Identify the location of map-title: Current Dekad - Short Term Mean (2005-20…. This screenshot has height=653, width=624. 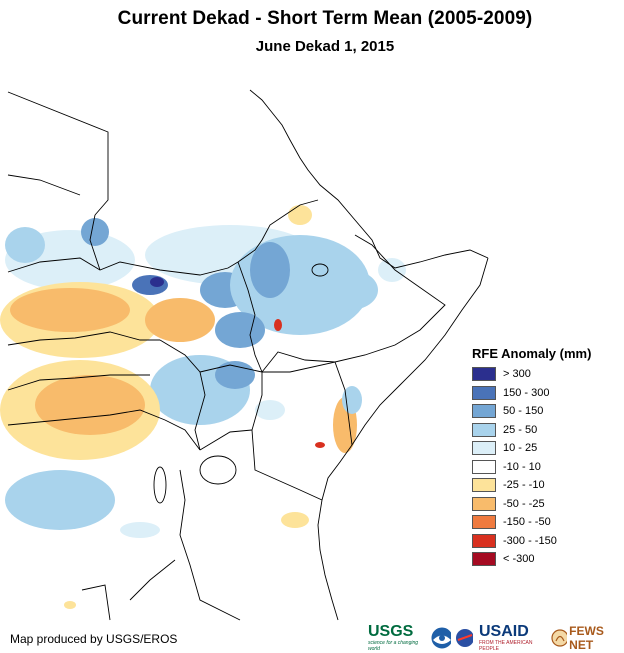
(325, 18).